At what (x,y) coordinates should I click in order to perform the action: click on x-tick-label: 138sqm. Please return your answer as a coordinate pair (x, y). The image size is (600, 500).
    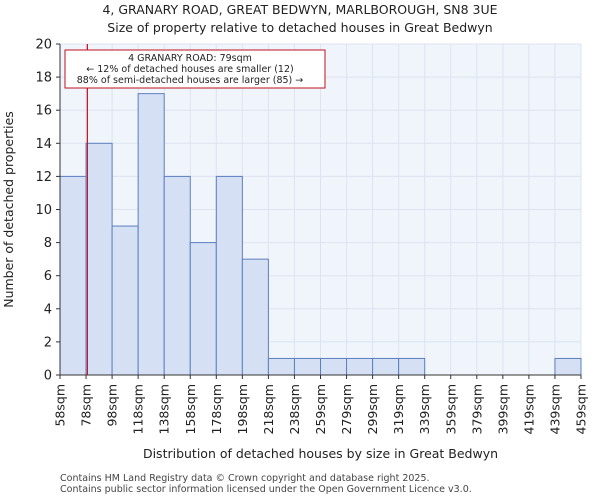
    Looking at the image, I should click on (164, 409).